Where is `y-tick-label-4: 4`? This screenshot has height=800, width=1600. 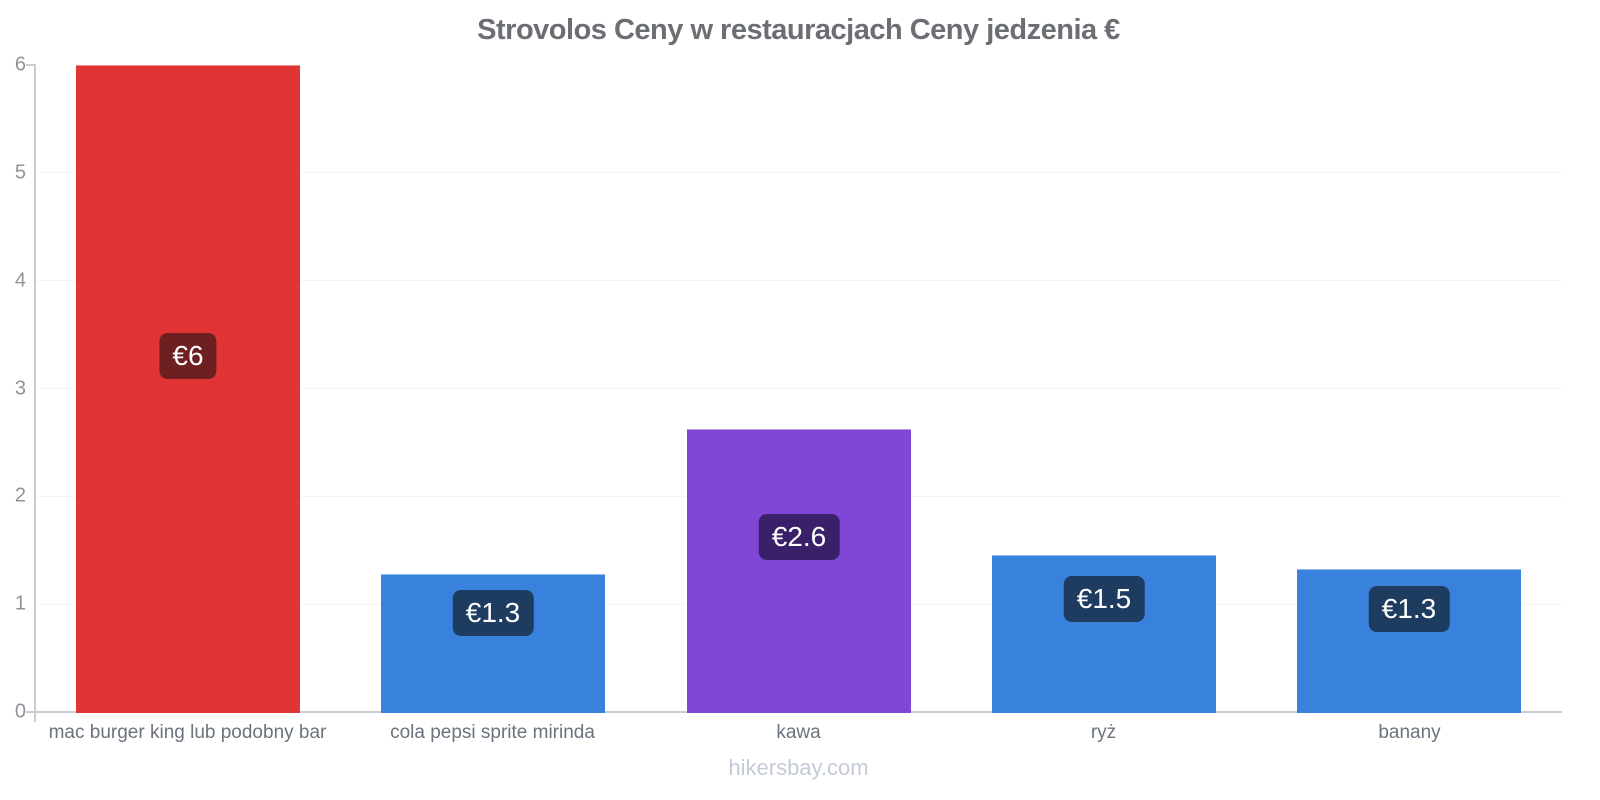 y-tick-label-4: 4 is located at coordinates (20, 280).